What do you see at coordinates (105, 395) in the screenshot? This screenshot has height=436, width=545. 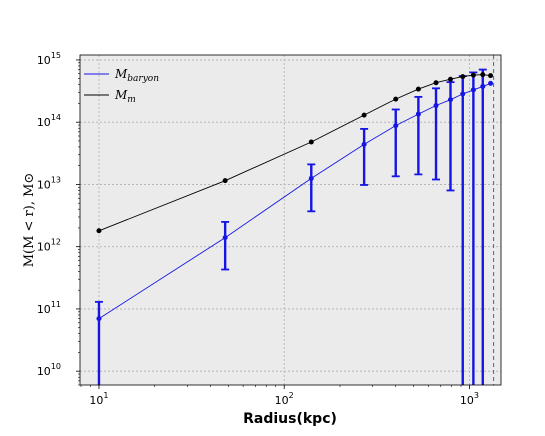 I see `x-tick-label-exponent: 1` at bounding box center [105, 395].